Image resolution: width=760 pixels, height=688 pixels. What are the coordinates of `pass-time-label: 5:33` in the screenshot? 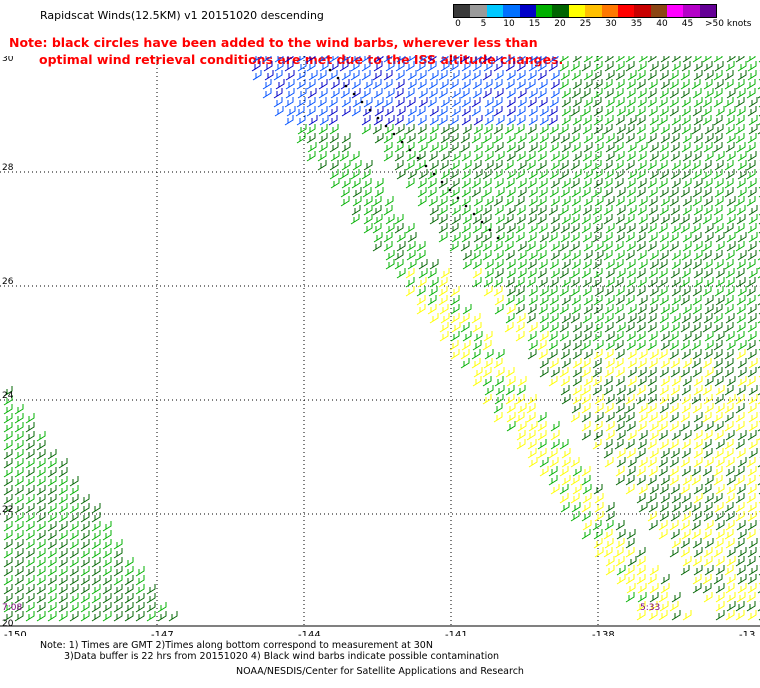 It's located at (650, 608).